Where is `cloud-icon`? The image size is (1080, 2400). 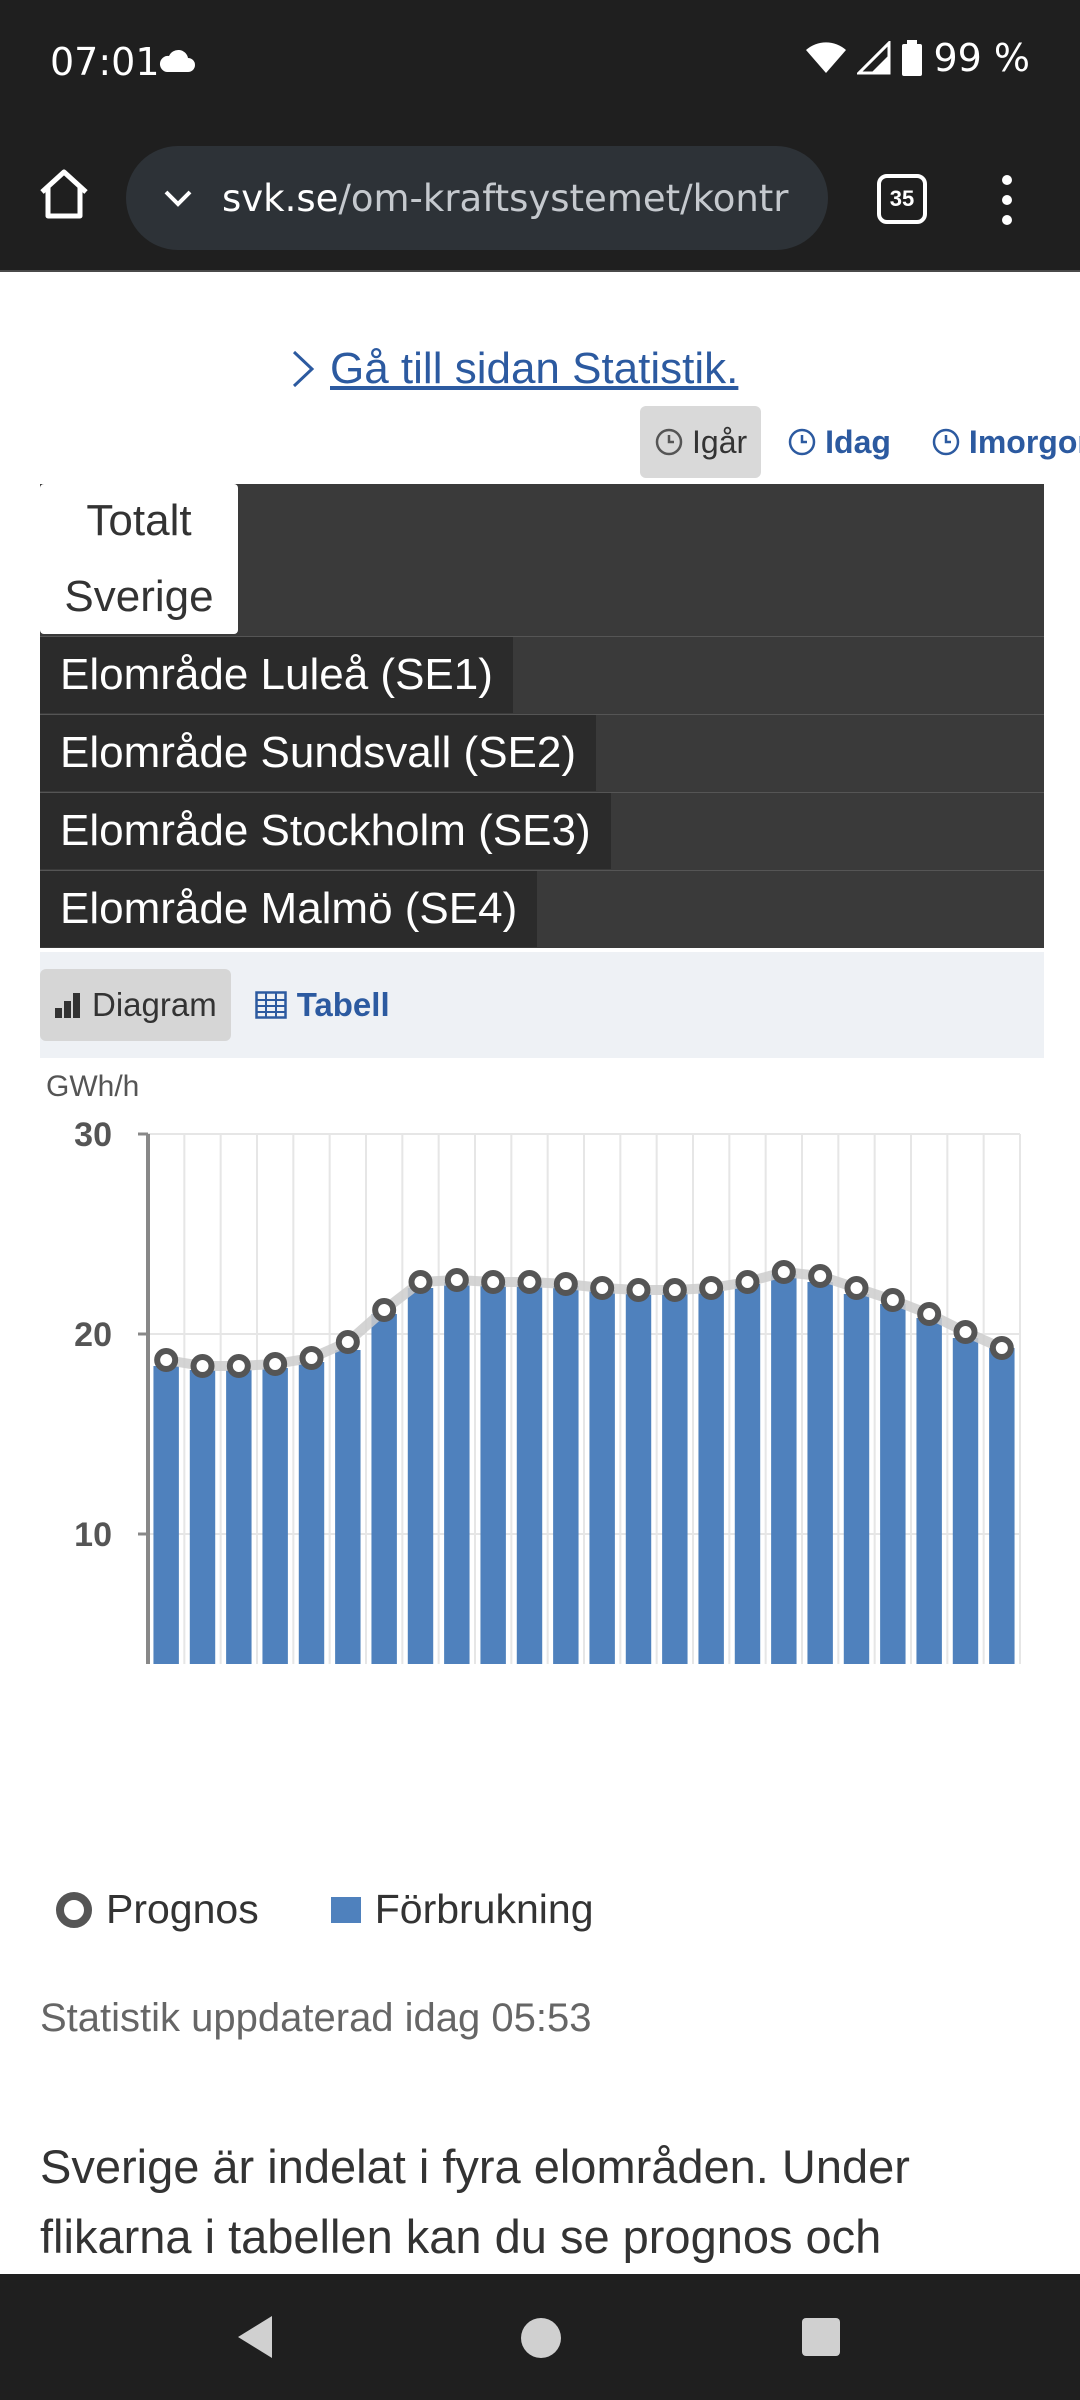 cloud-icon is located at coordinates (177, 60).